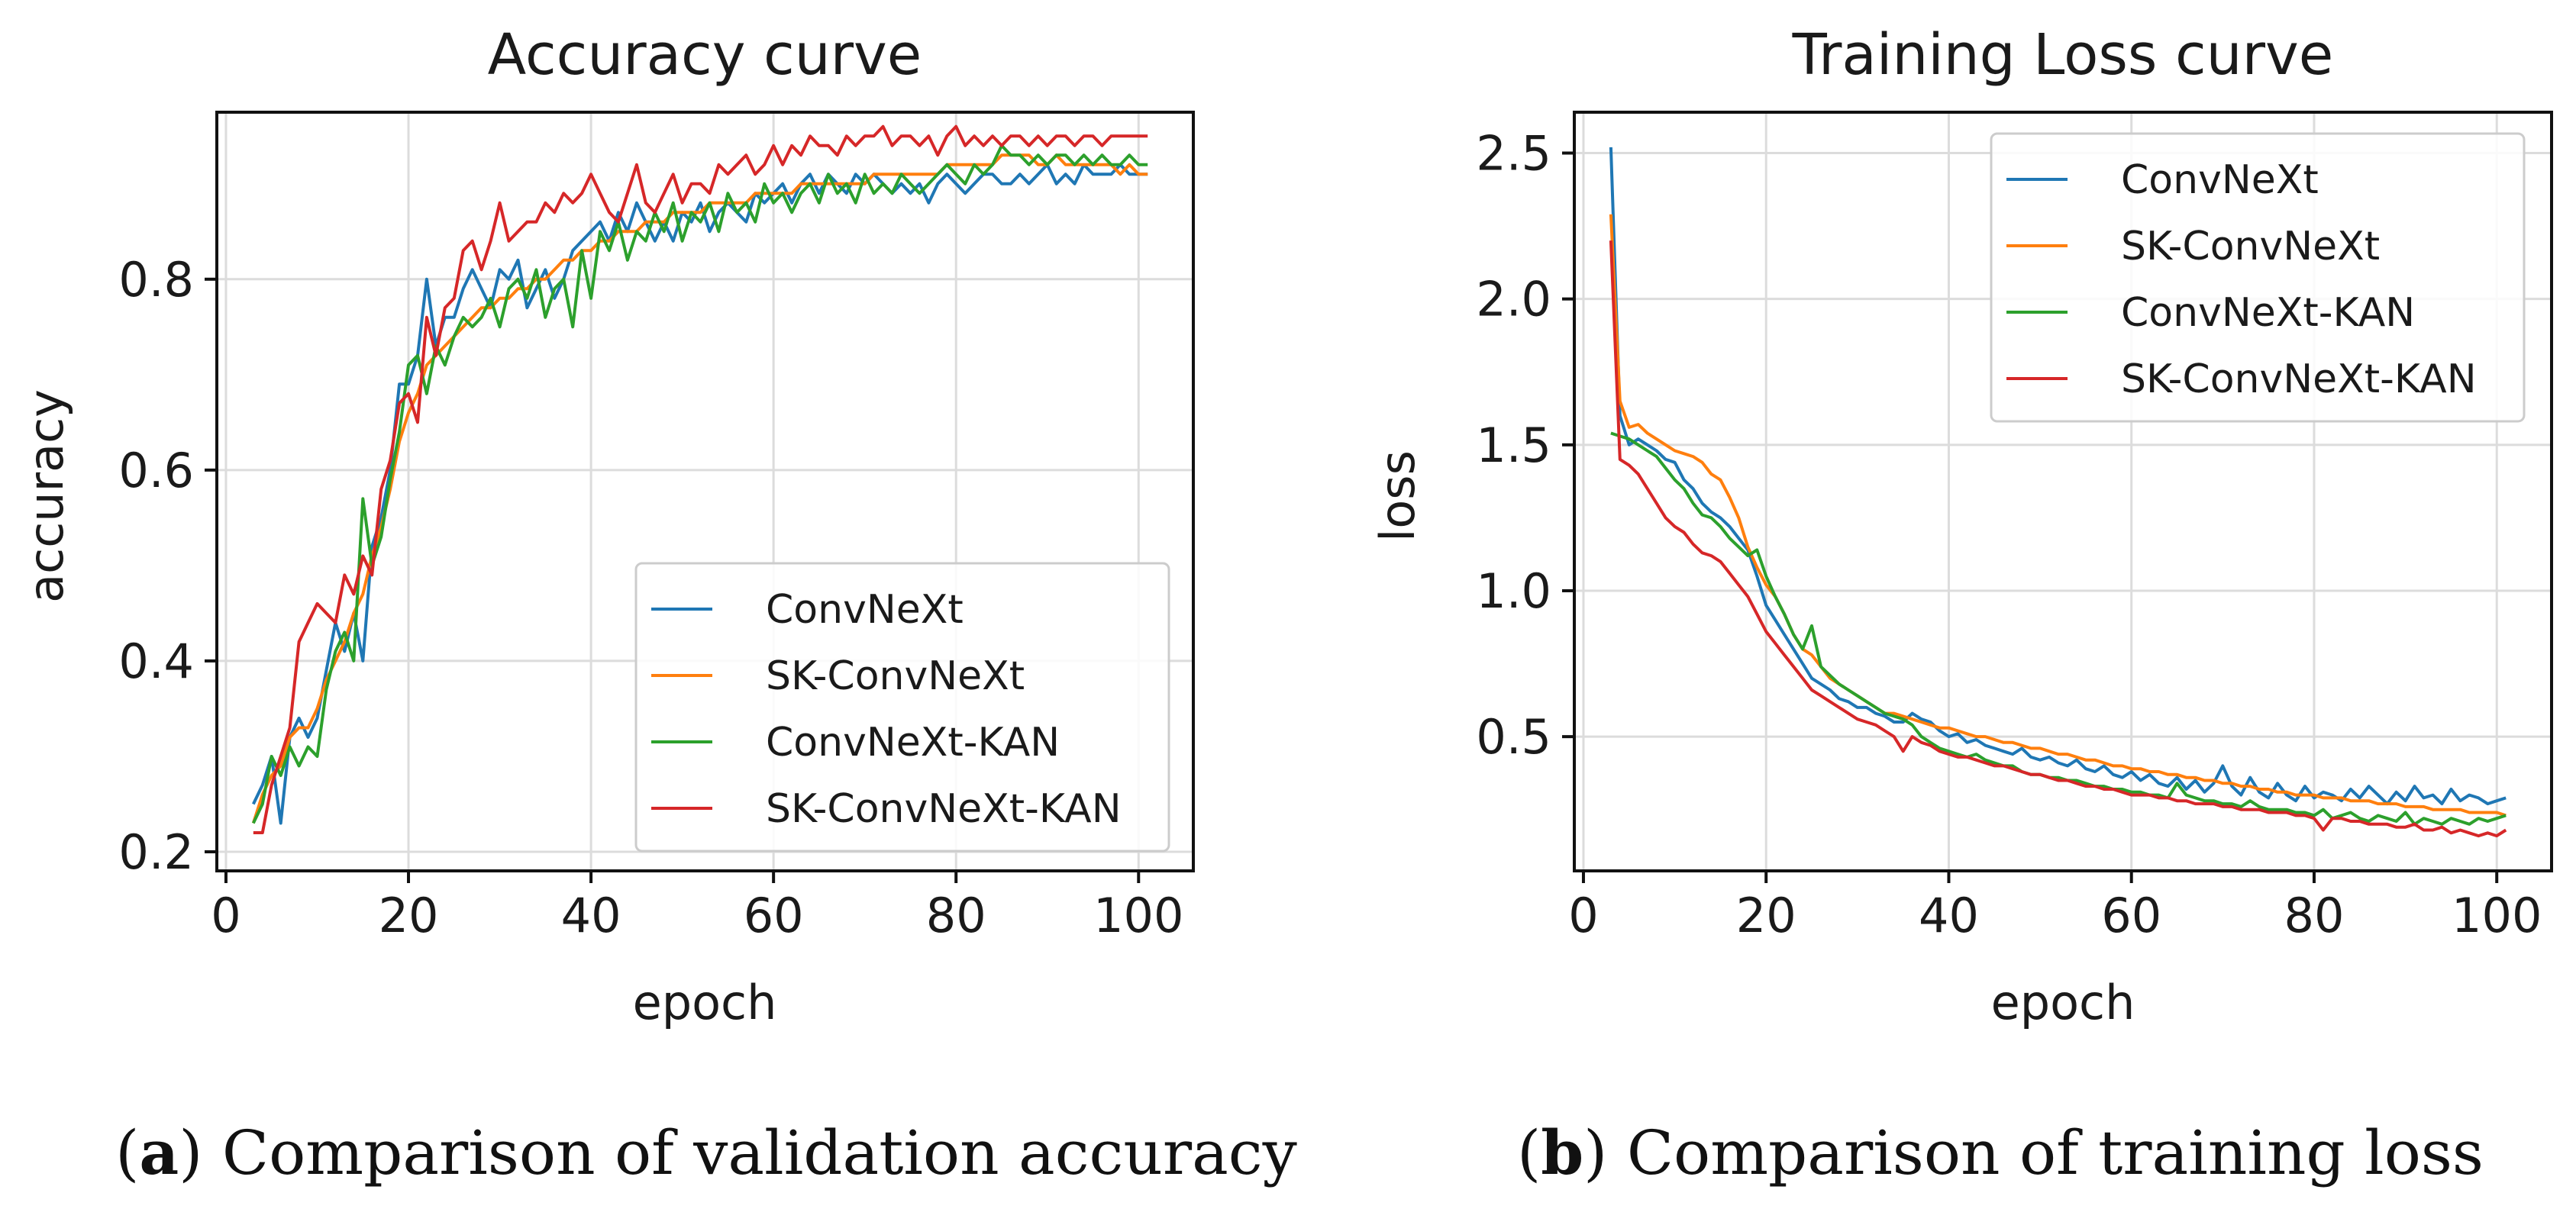 This screenshot has width=2576, height=1209. What do you see at coordinates (2250, 246) in the screenshot?
I see `loss-legend-label: SK-ConvNeXt` at bounding box center [2250, 246].